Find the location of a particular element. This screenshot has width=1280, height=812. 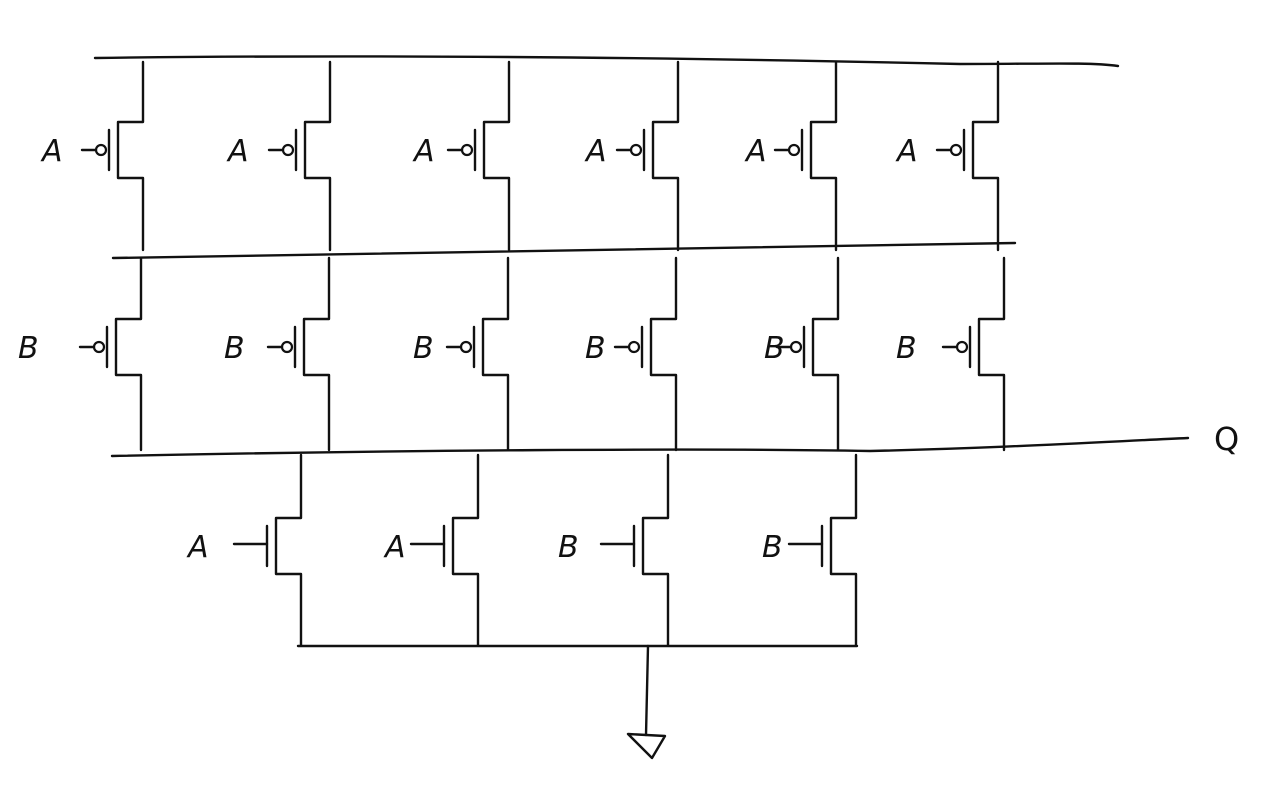

output-label: Q is located at coordinates (1226, 439).